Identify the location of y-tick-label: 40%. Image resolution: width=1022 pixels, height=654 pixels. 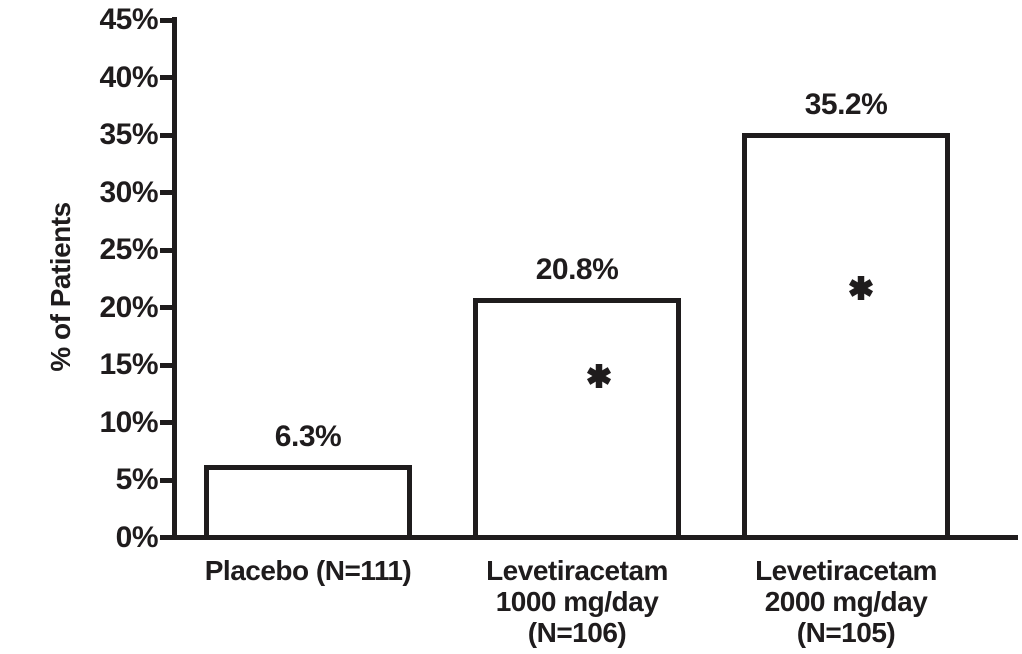
(128, 77).